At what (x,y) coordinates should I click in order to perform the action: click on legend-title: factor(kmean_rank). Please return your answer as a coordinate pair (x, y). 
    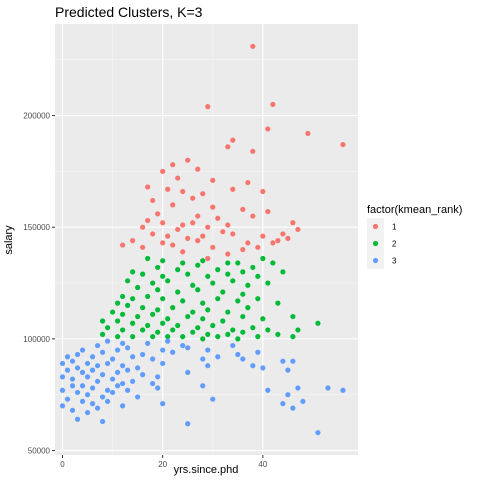
    Looking at the image, I should click on (414, 210).